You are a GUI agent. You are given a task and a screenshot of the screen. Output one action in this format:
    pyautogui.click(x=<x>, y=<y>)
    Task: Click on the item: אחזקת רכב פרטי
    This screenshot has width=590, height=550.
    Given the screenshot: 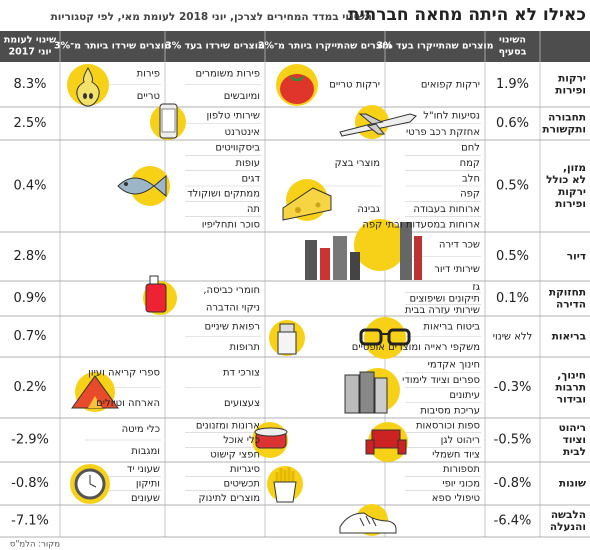 What is the action you would take?
    pyautogui.click(x=443, y=132)
    